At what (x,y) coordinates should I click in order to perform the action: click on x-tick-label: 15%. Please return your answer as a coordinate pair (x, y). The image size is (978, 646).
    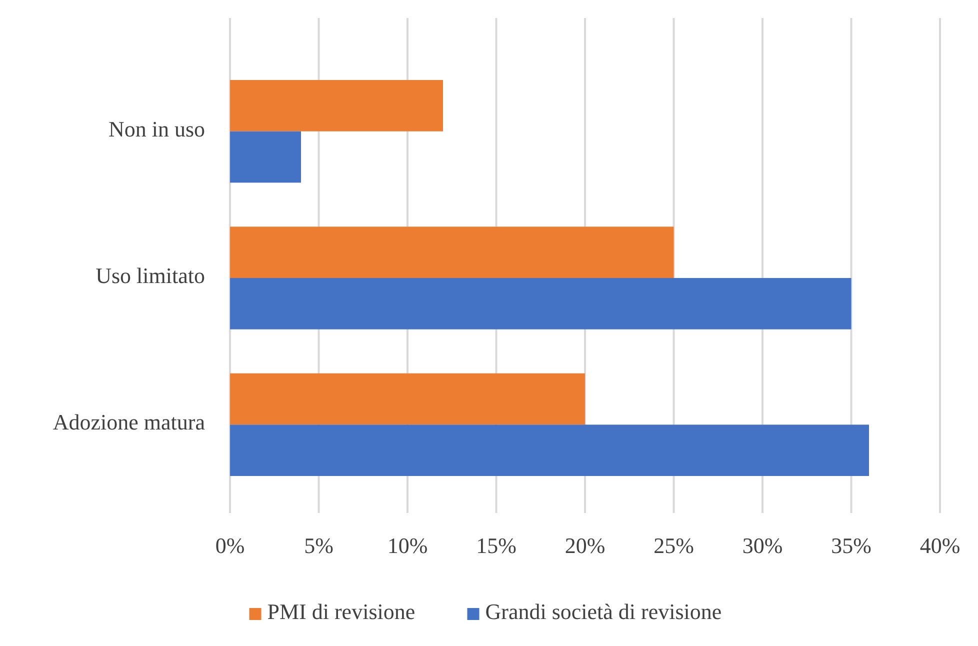
    Looking at the image, I should click on (496, 545).